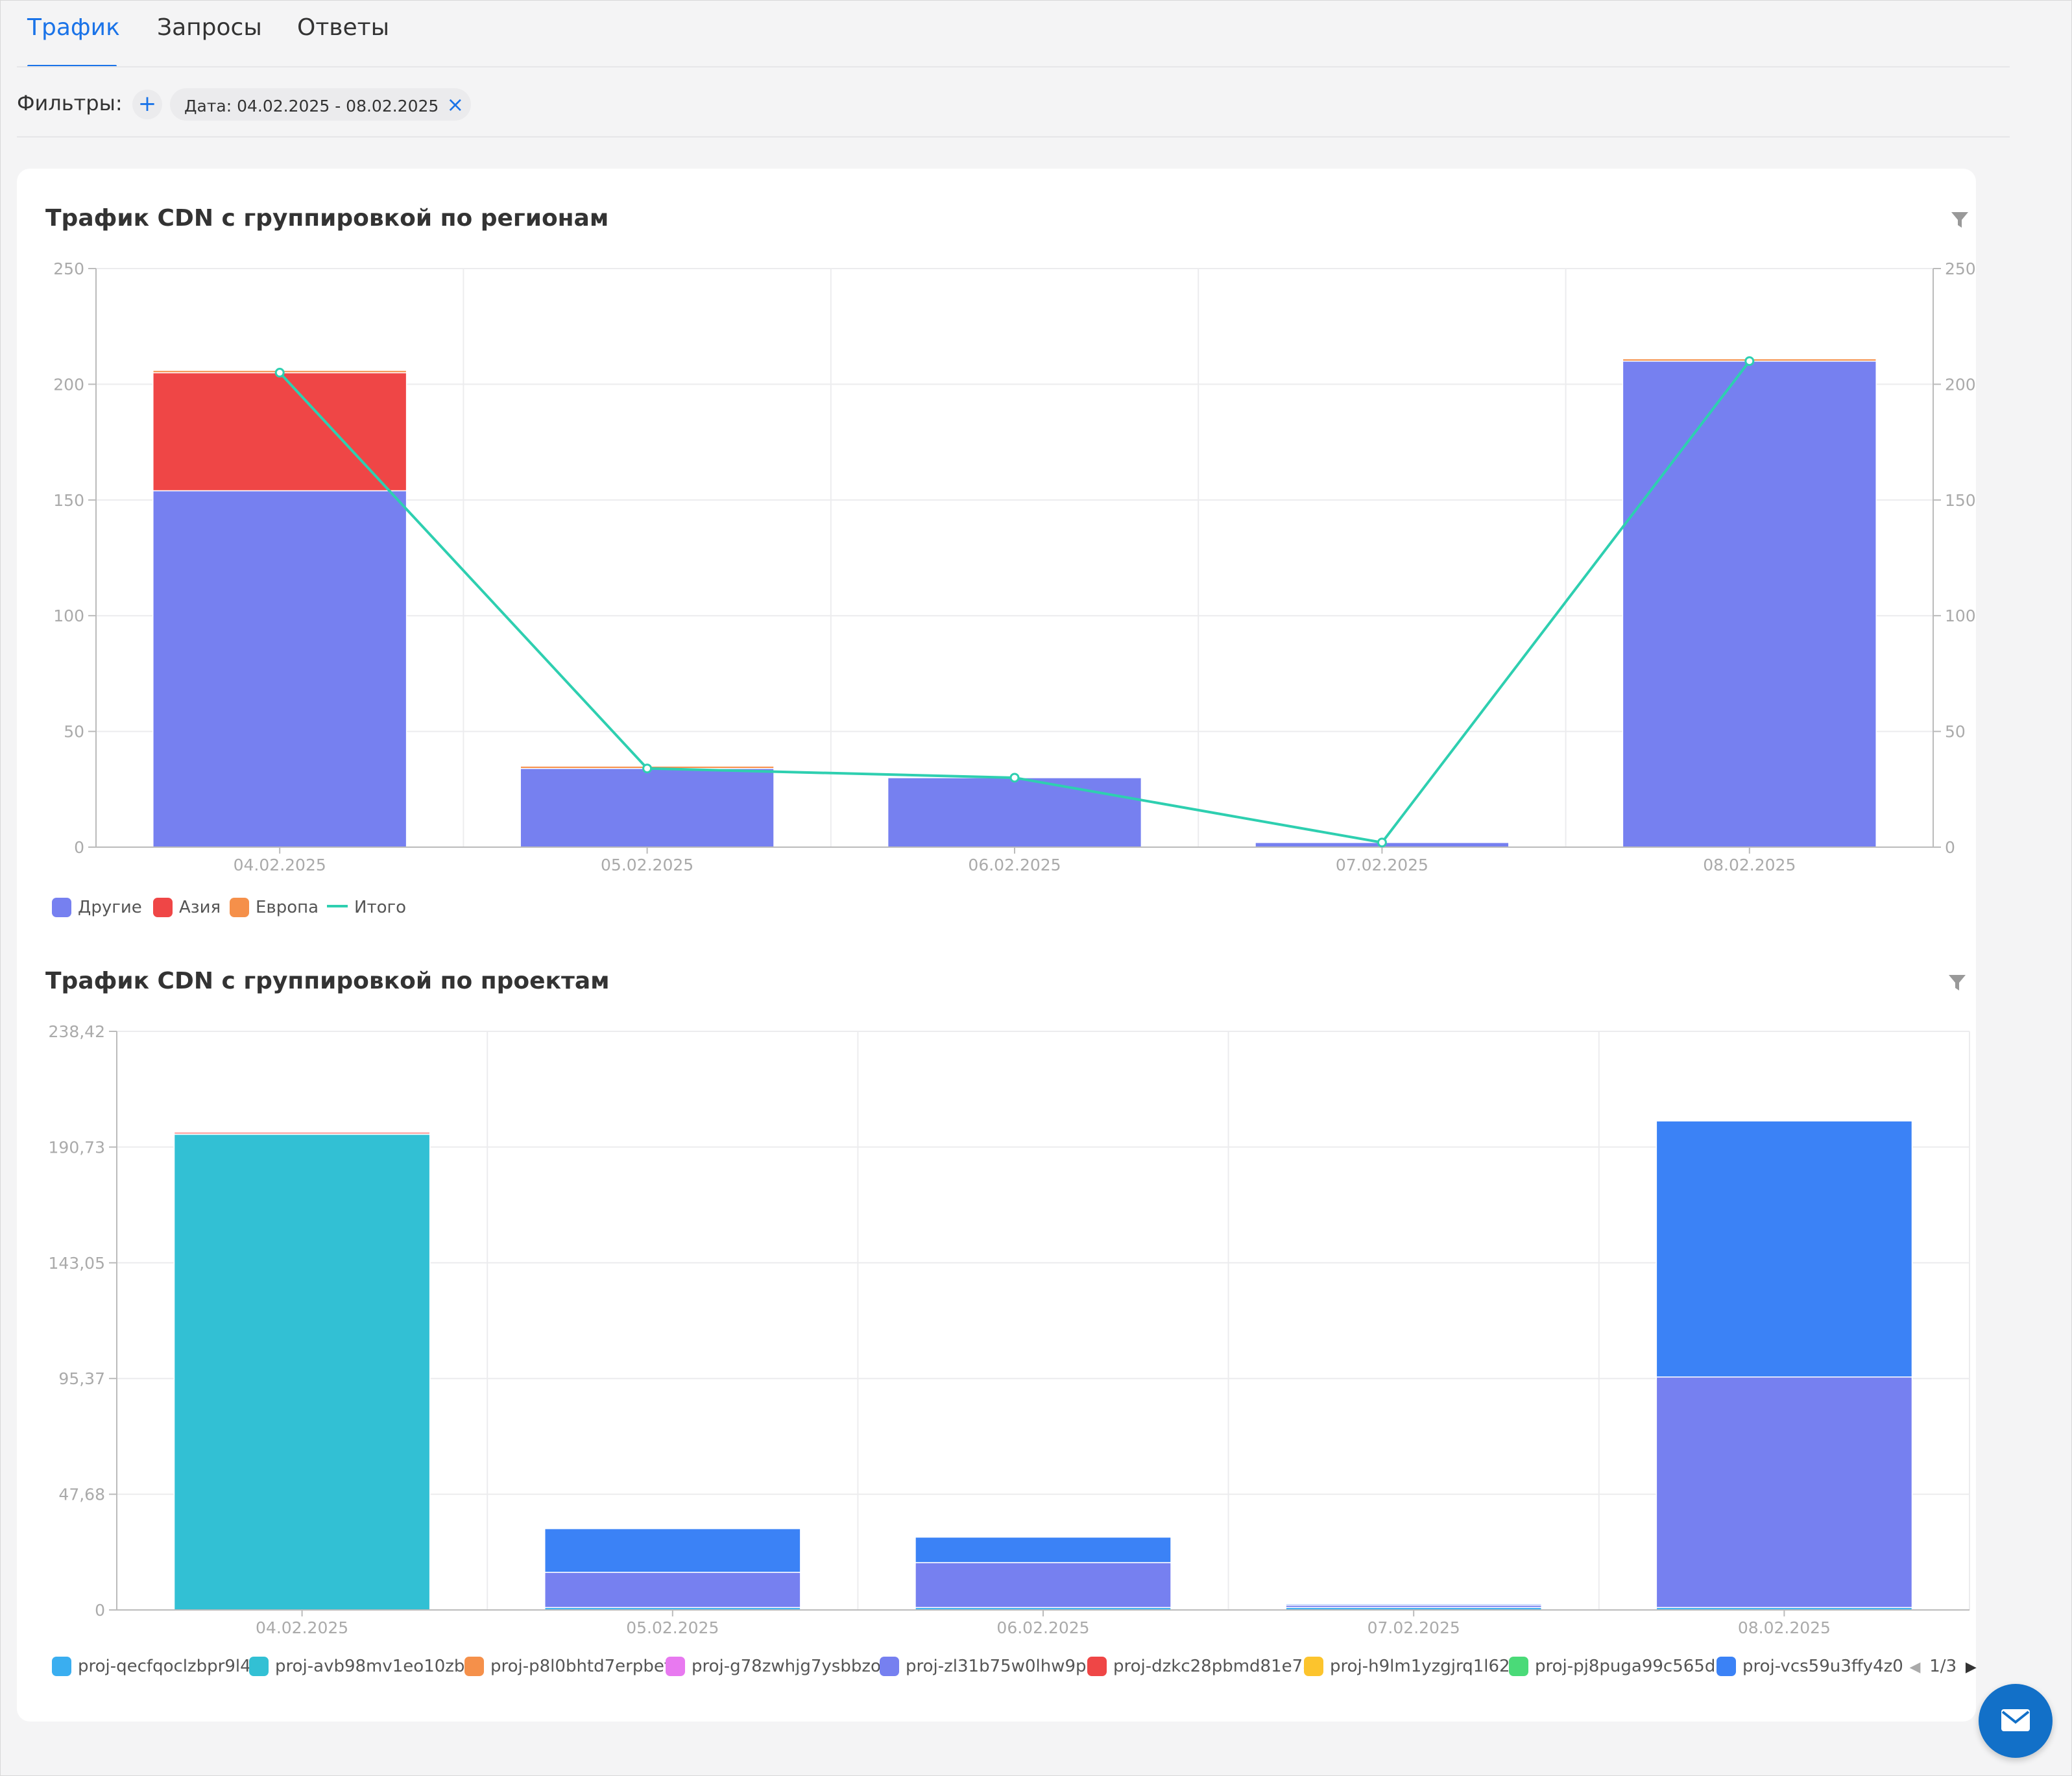  Describe the element at coordinates (375, 1666) in the screenshot. I see `legend-label: proj-avb98mv1eo10zba` at that location.